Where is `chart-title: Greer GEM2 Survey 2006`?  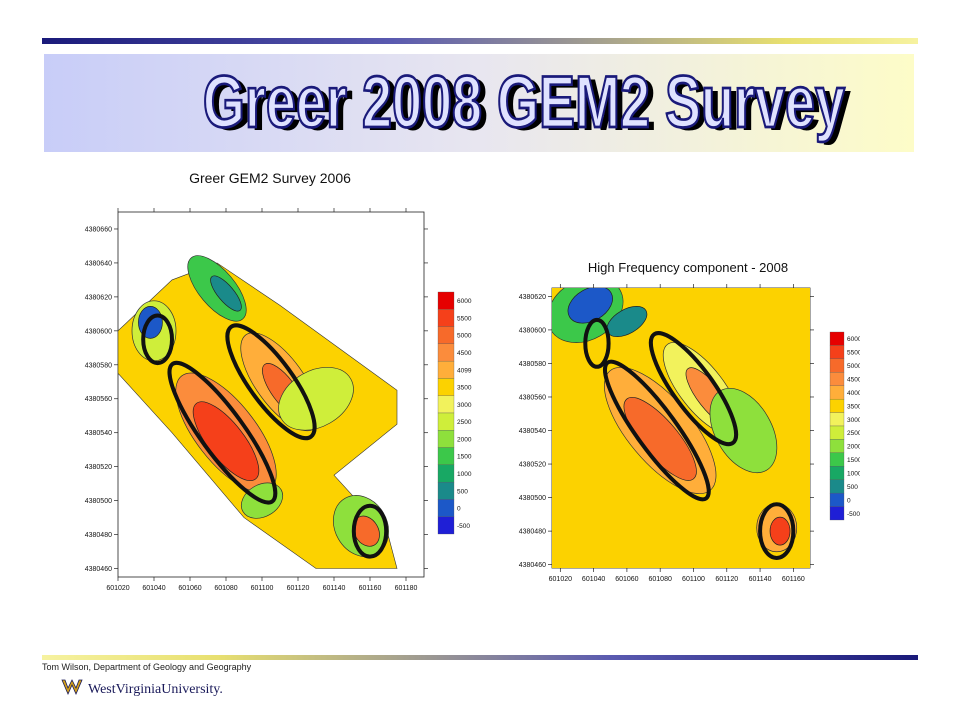 chart-title: Greer GEM2 Survey 2006 is located at coordinates (270, 178).